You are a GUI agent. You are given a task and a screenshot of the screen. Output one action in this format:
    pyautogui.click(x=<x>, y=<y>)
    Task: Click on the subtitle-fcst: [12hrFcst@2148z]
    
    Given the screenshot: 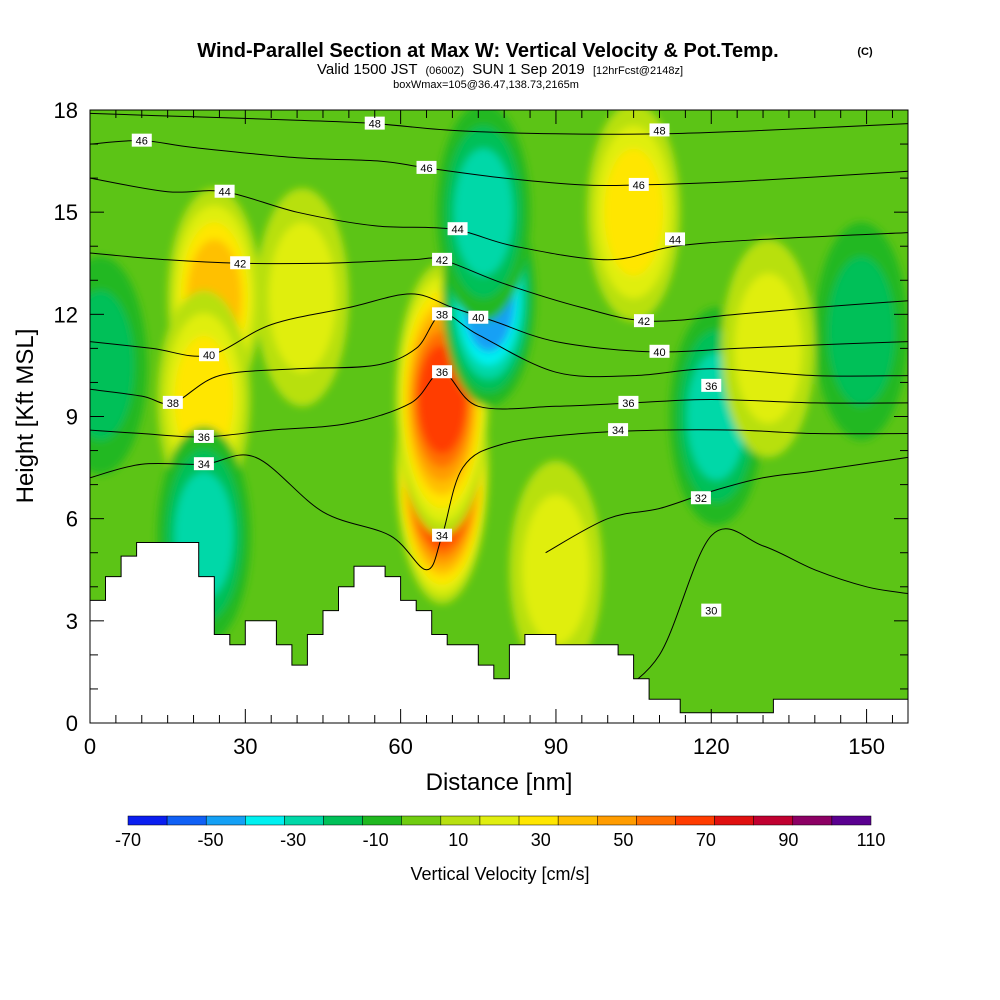 What is the action you would take?
    pyautogui.click(x=638, y=71)
    